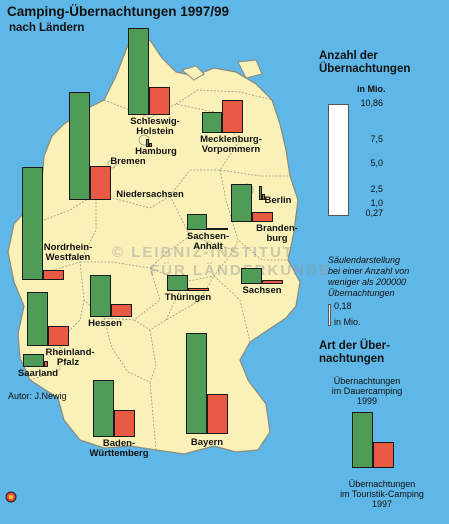 The width and height of the screenshot is (449, 524). I want to click on bar-touristik-schleswig-holstein, so click(159, 101).